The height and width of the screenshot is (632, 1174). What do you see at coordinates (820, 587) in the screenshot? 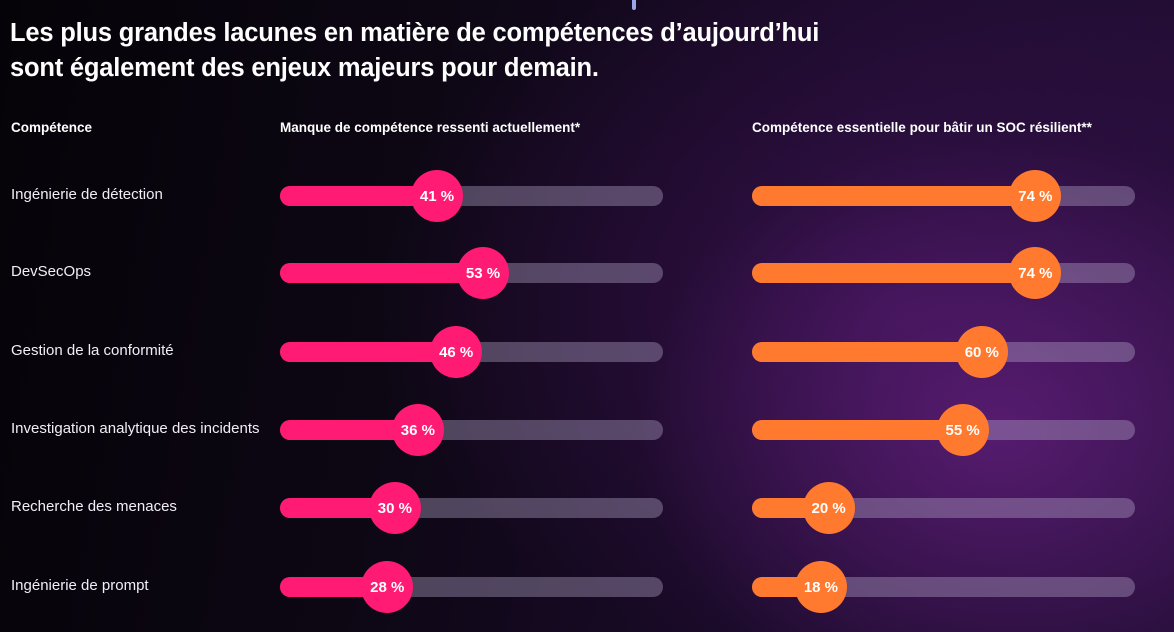
I see `value-label: 18 %` at bounding box center [820, 587].